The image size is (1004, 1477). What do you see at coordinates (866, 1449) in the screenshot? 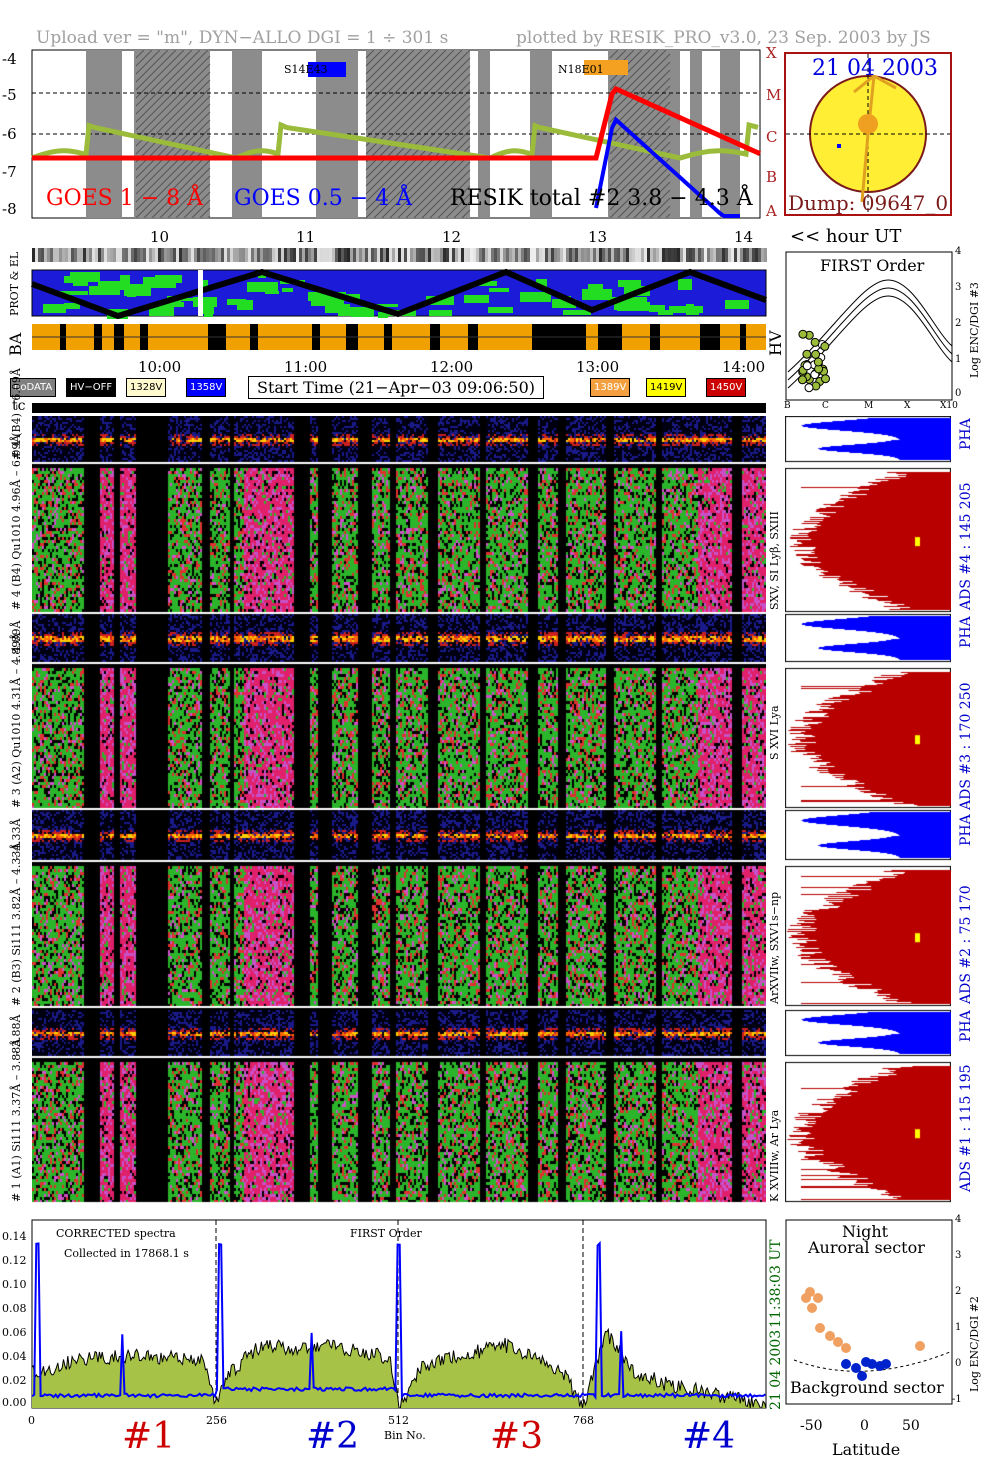
I see `latitude-xlabel: Latitude` at bounding box center [866, 1449].